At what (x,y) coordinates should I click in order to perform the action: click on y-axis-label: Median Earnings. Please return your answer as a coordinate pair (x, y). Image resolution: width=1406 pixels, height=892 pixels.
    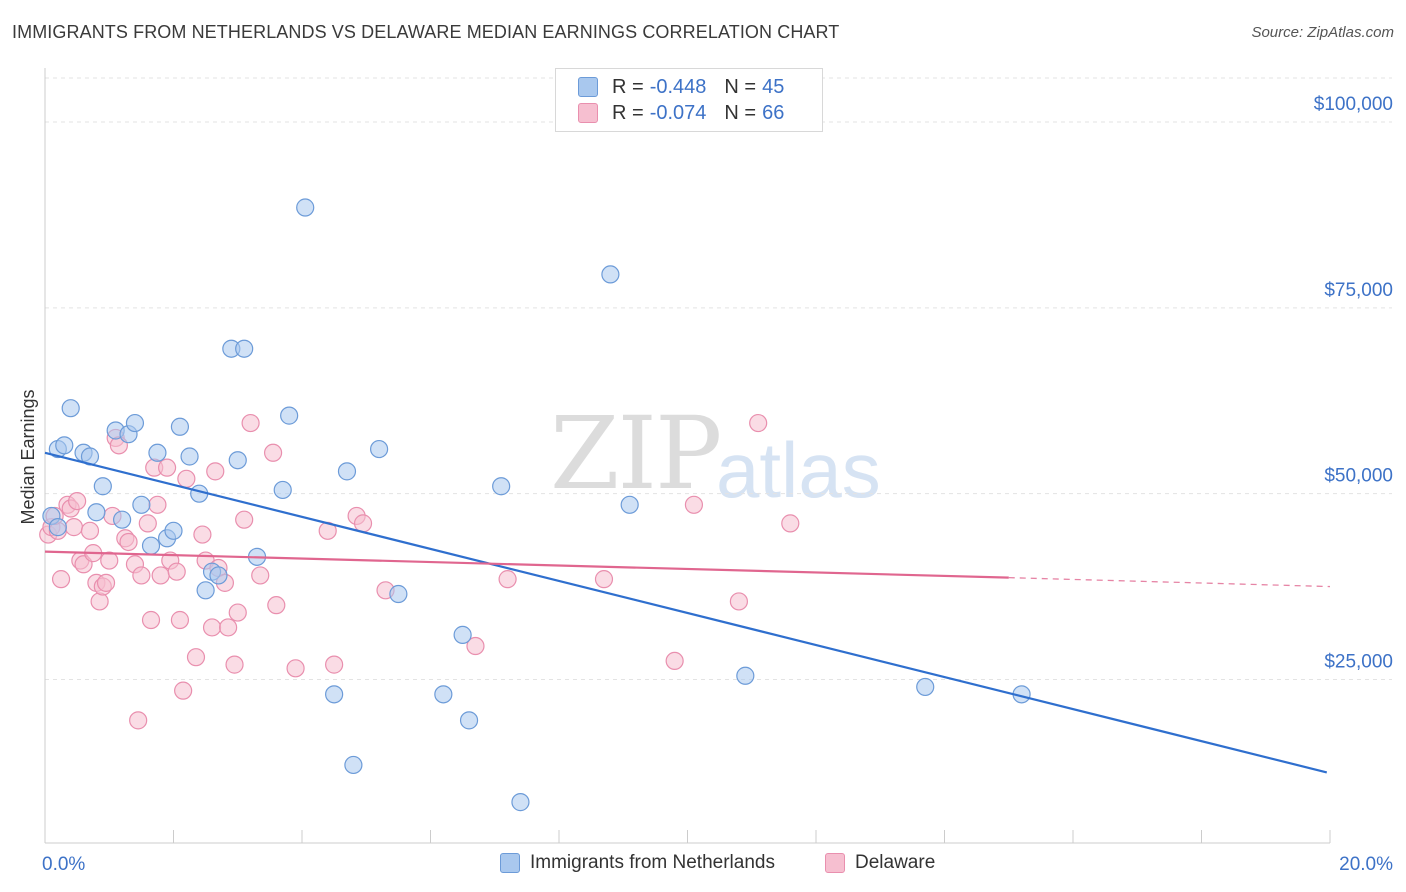
    Looking at the image, I should click on (28, 456).